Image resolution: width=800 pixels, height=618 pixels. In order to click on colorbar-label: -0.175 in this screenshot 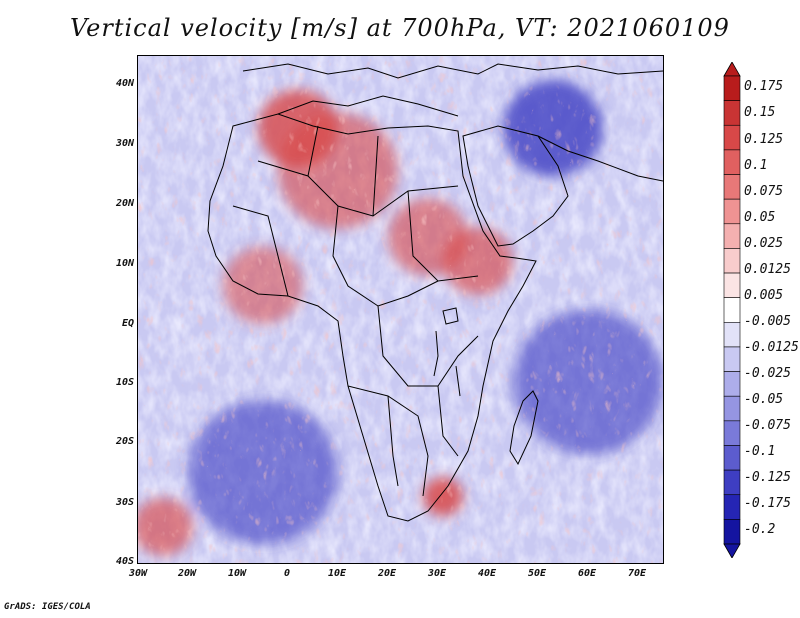, I will do `click(767, 503)`.